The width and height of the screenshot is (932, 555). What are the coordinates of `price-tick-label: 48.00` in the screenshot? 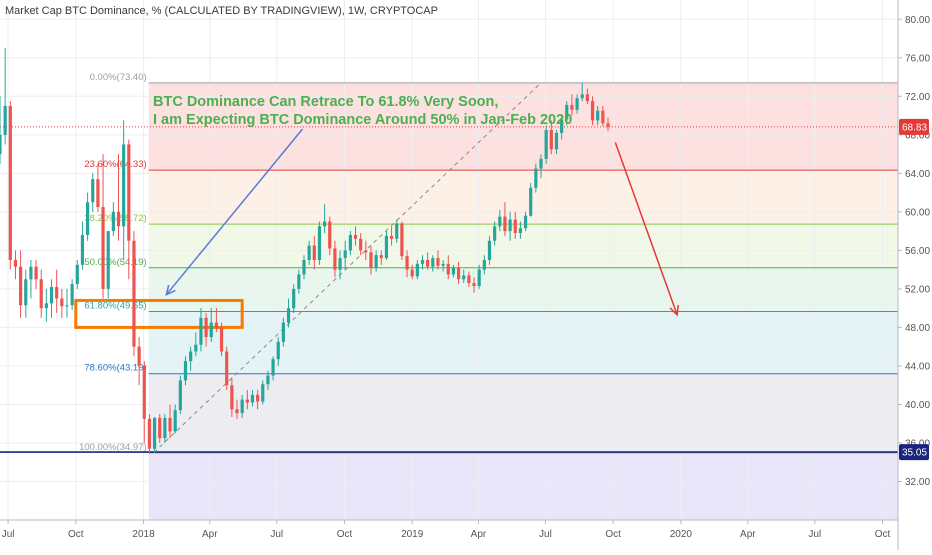 It's located at (917, 328).